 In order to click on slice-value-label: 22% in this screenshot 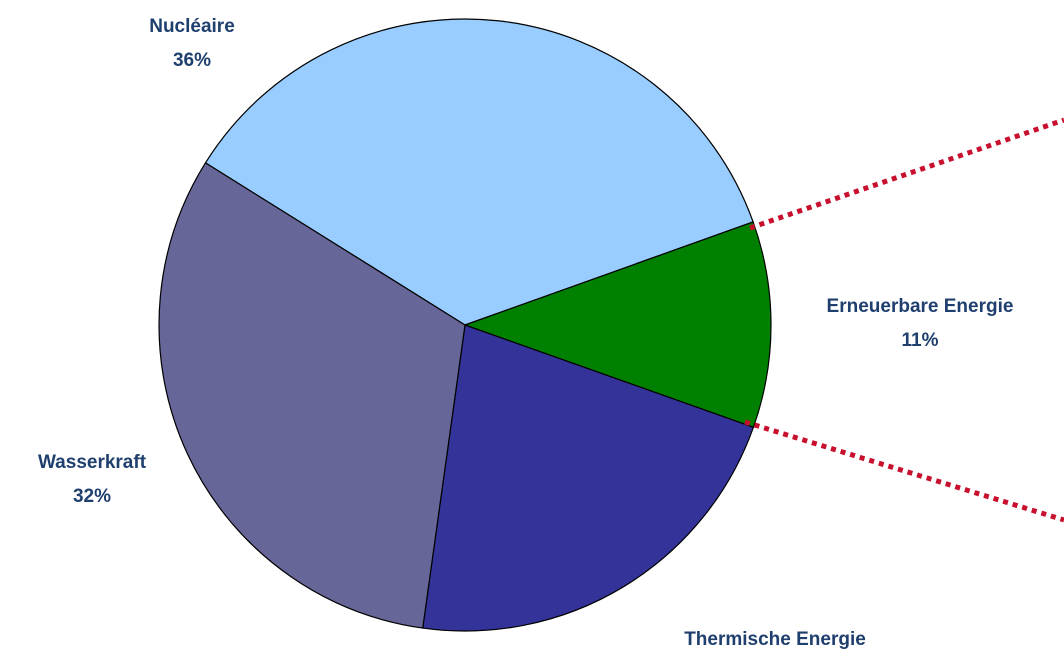, I will do `click(775, 664)`.